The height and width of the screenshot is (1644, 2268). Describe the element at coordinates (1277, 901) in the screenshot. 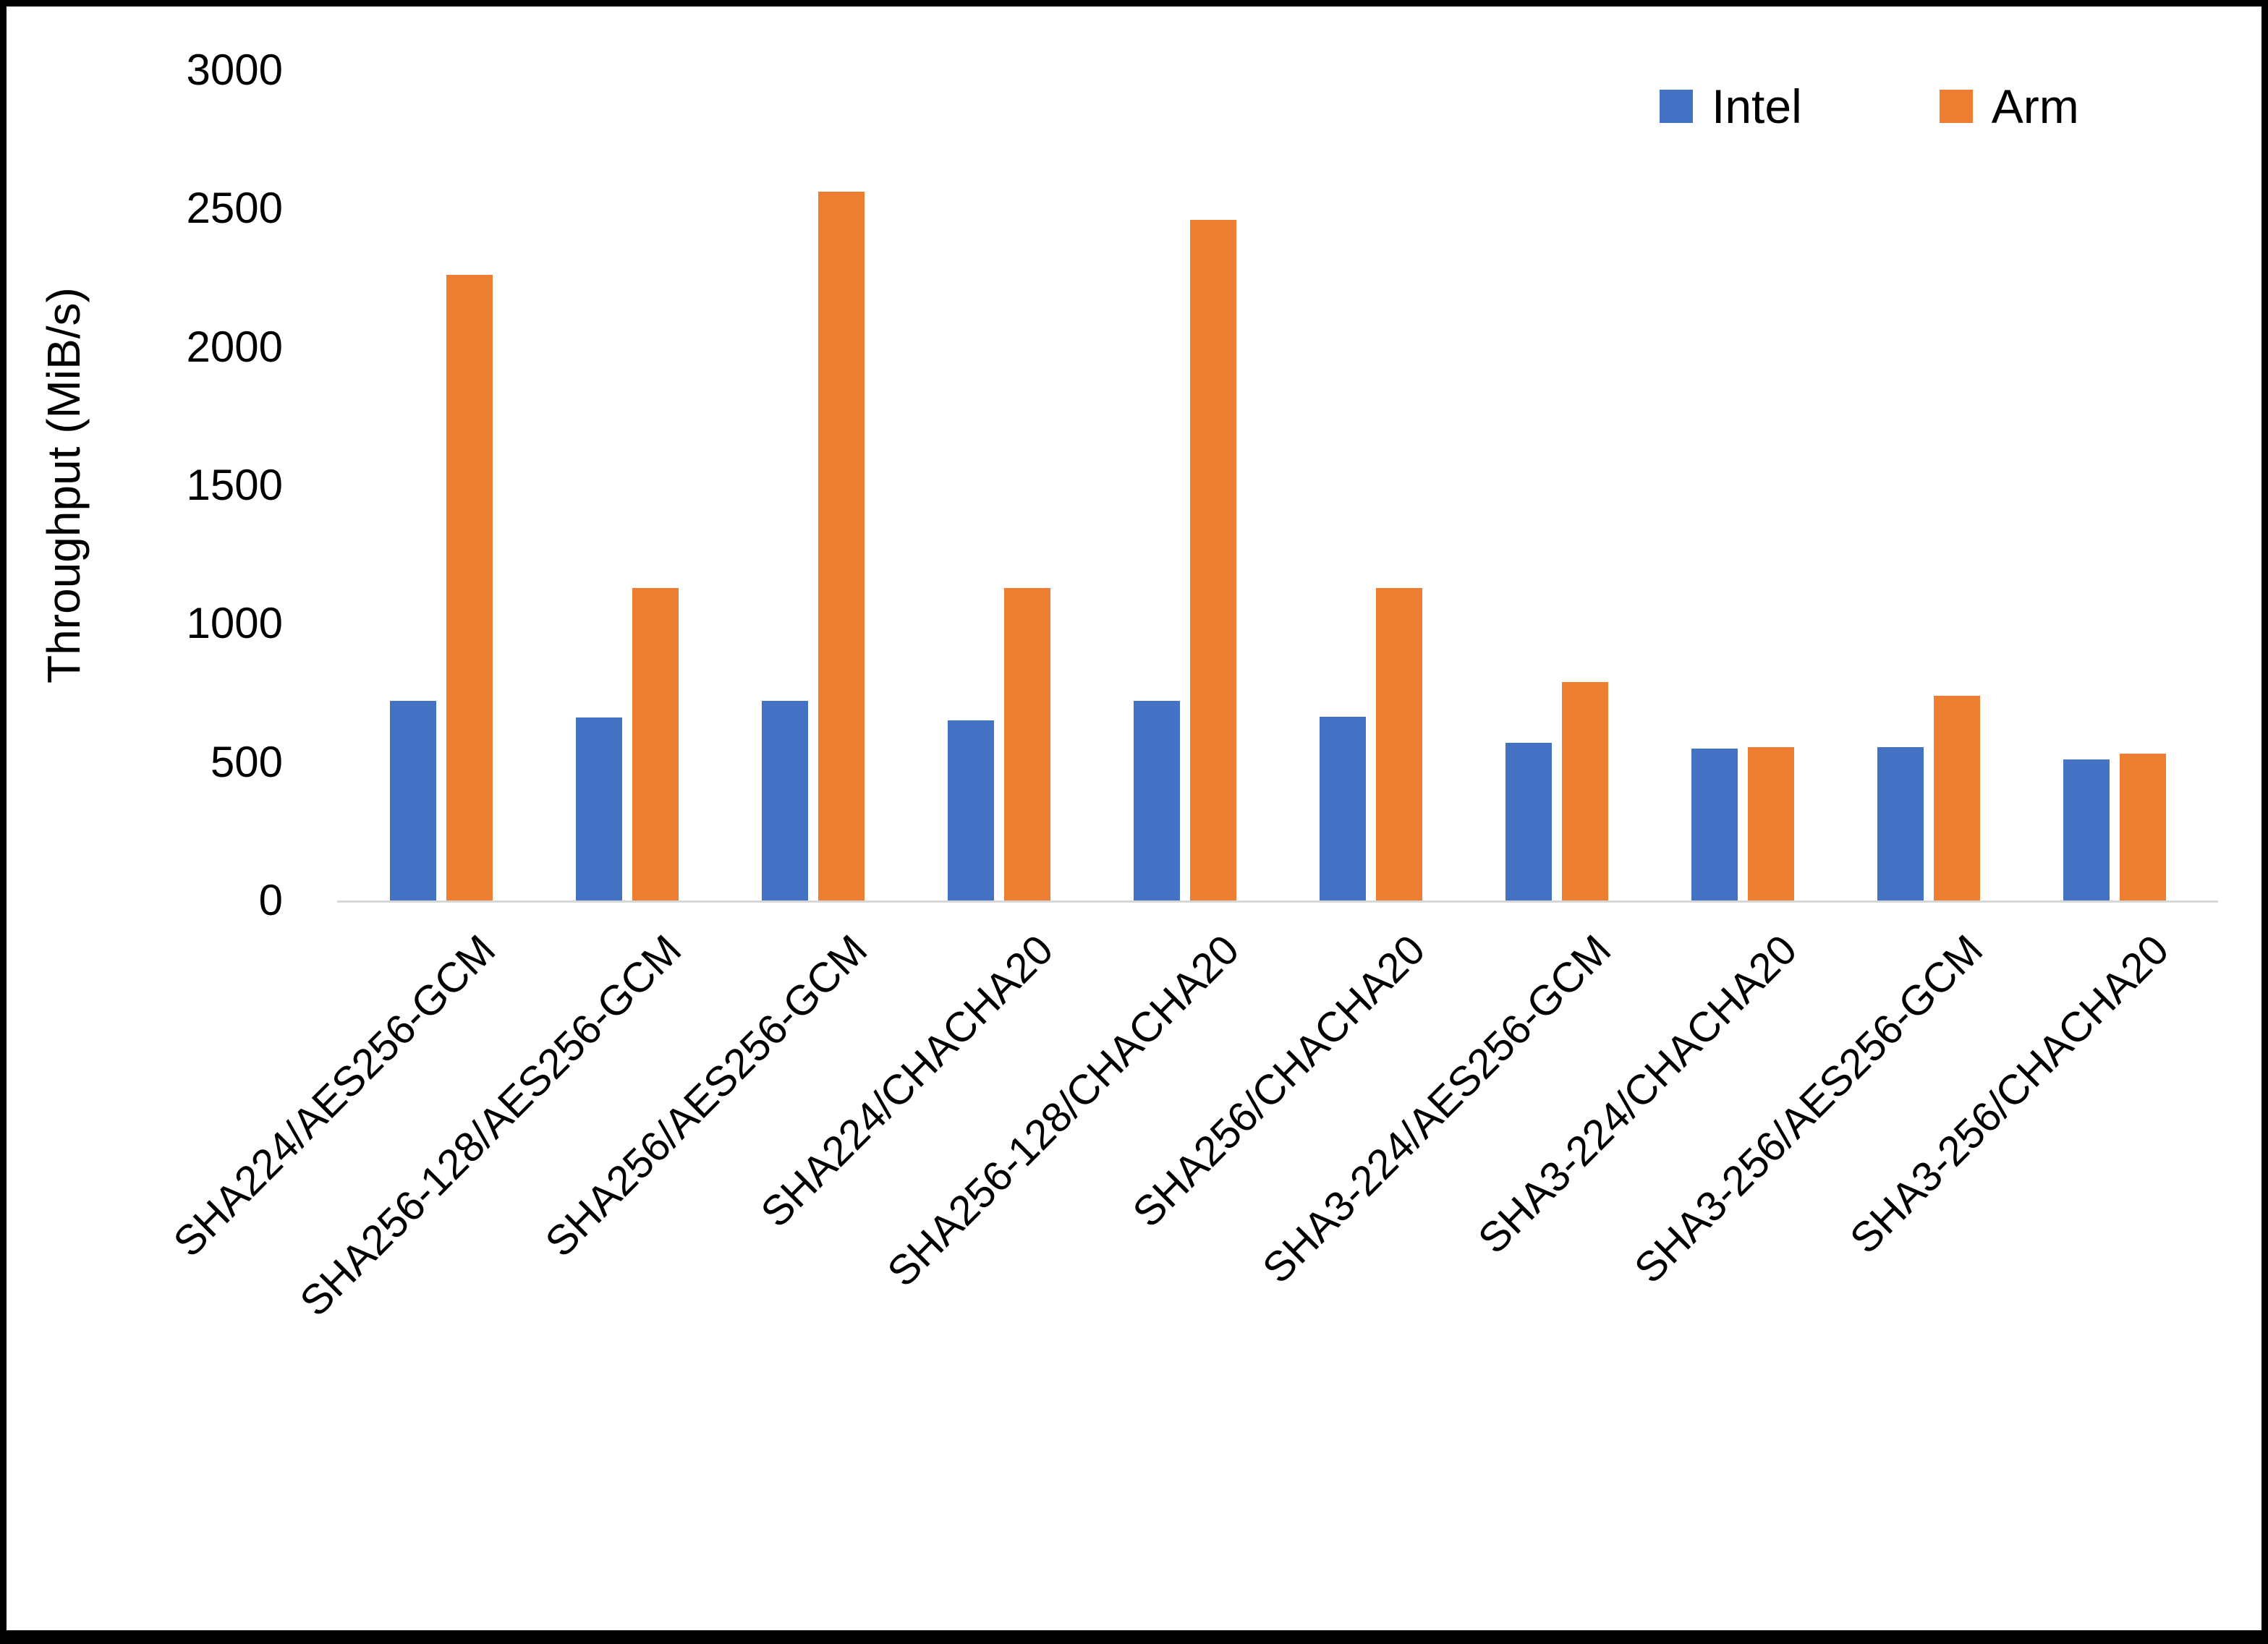

I see `x-axis-line` at that location.